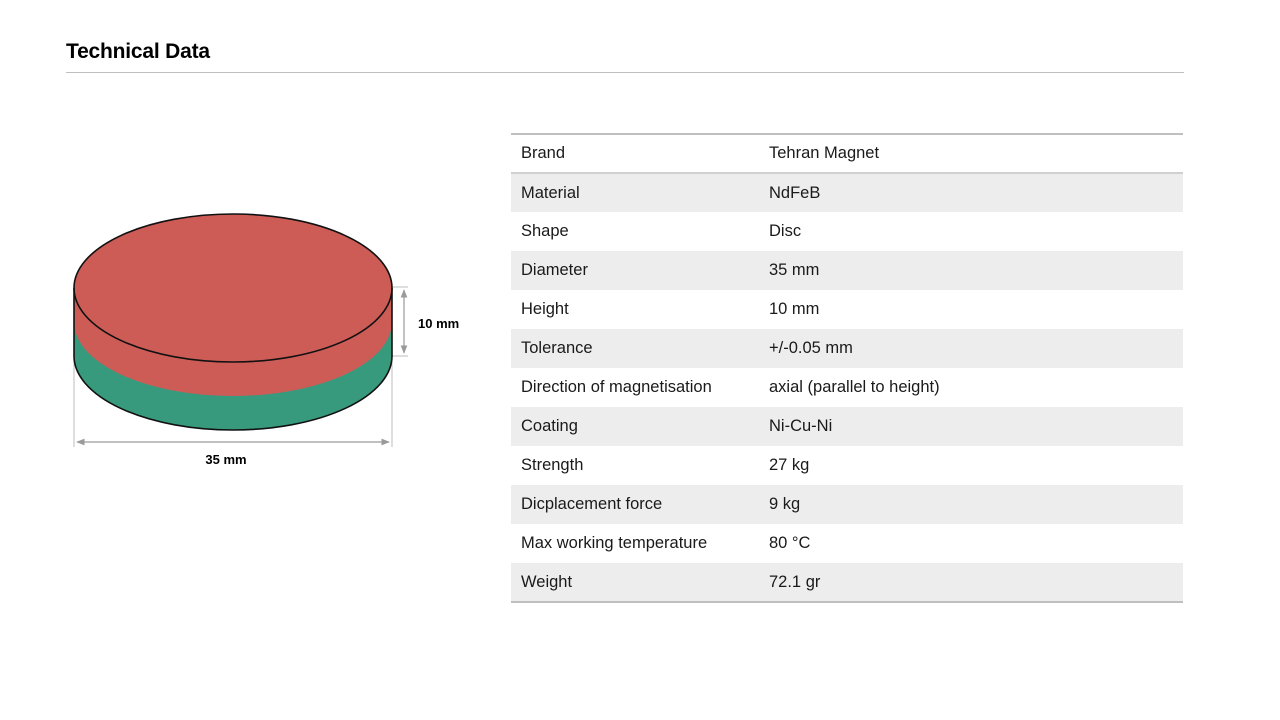 This screenshot has height=720, width=1280. I want to click on spec-parameter: Brand, so click(635, 154).